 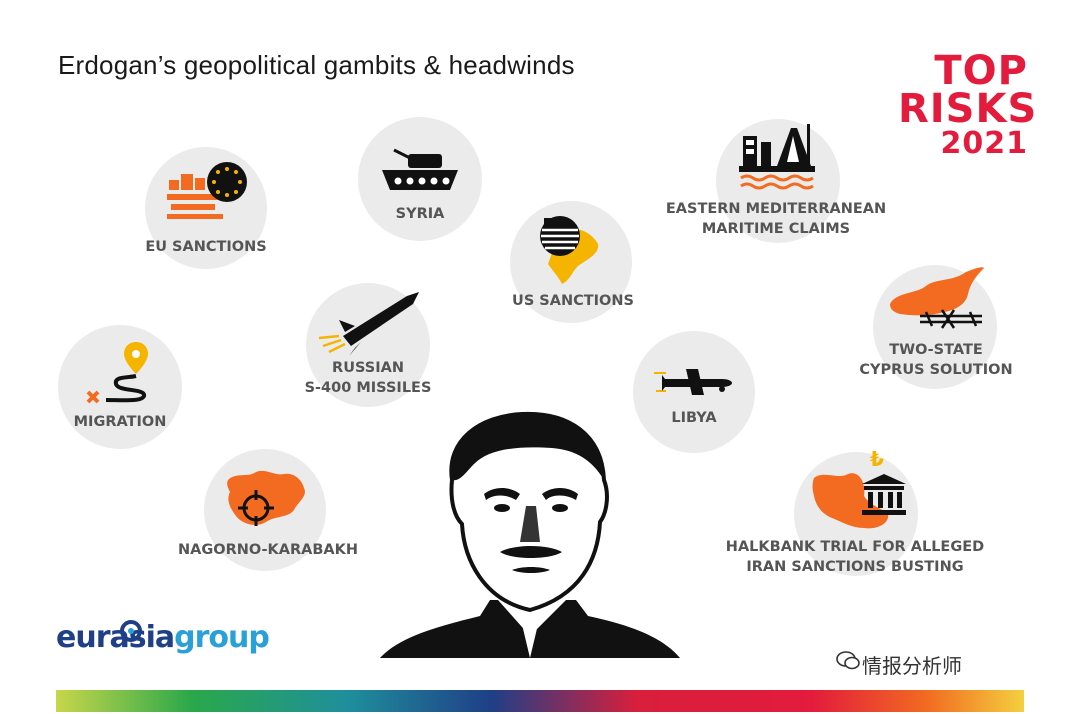 I want to click on bank-iran-icon: ₺, so click(x=859, y=488).